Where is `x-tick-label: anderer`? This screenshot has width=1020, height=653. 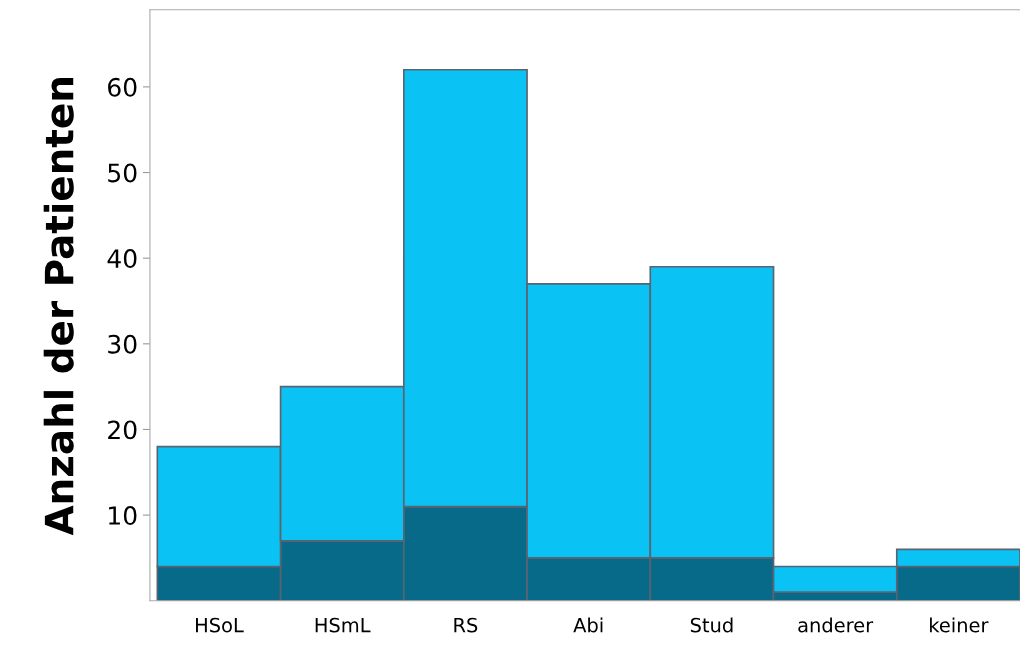
x-tick-label: anderer is located at coordinates (836, 625).